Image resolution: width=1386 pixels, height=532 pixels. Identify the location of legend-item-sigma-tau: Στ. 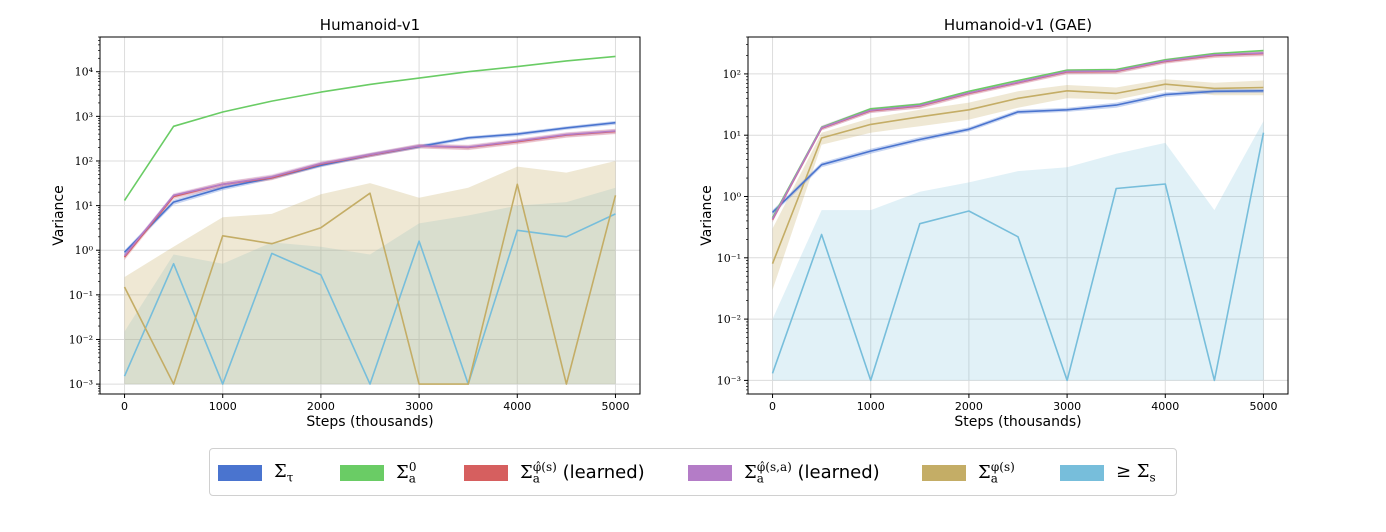
(255, 473).